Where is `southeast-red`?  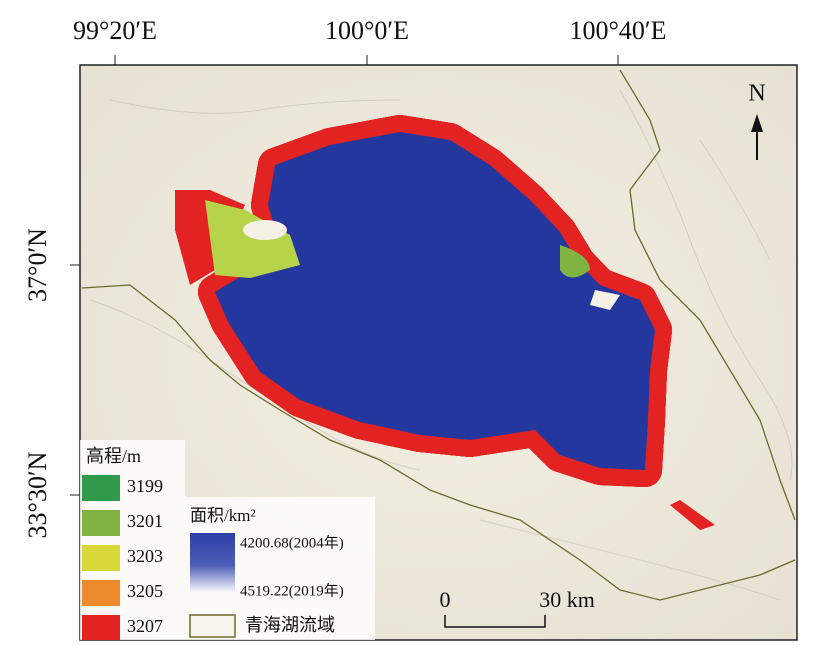
southeast-red is located at coordinates (692, 515).